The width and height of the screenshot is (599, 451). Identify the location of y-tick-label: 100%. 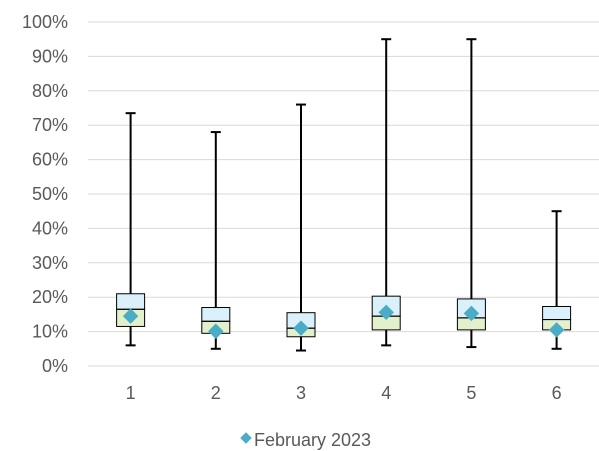
(45, 22).